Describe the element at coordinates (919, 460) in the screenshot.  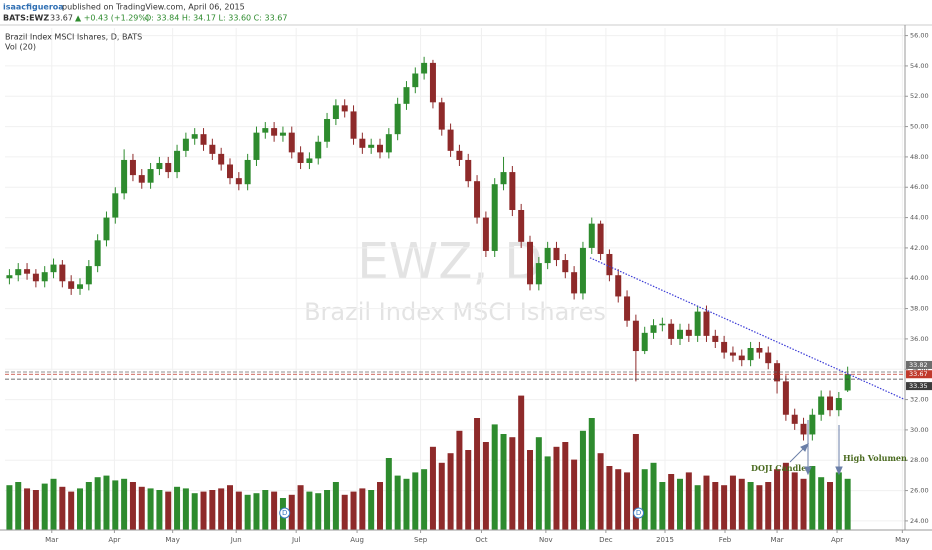
I see `y-tick-label: 28.00` at that location.